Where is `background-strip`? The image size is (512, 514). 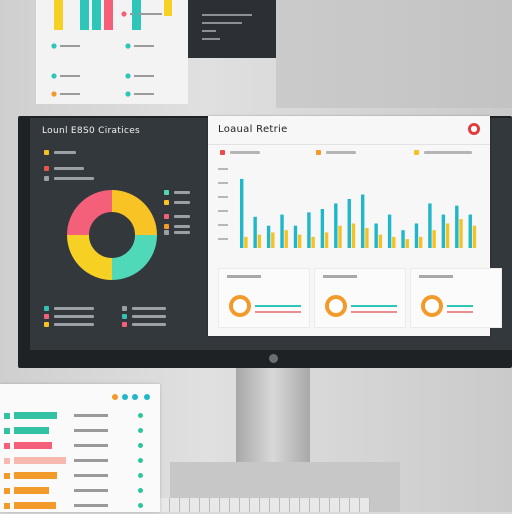
background-strip is located at coordinates (394, 54).